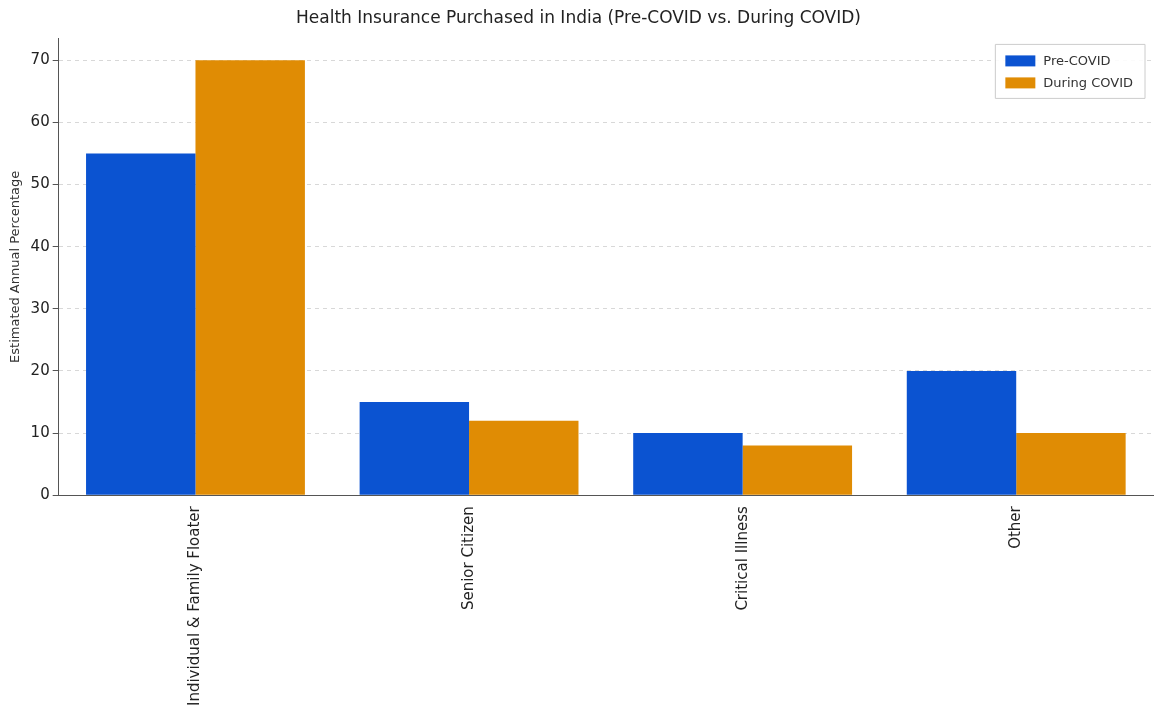 This screenshot has width=1157, height=713. What do you see at coordinates (15, 266) in the screenshot?
I see `y-axis-title: Estimated Annual Percentage` at bounding box center [15, 266].